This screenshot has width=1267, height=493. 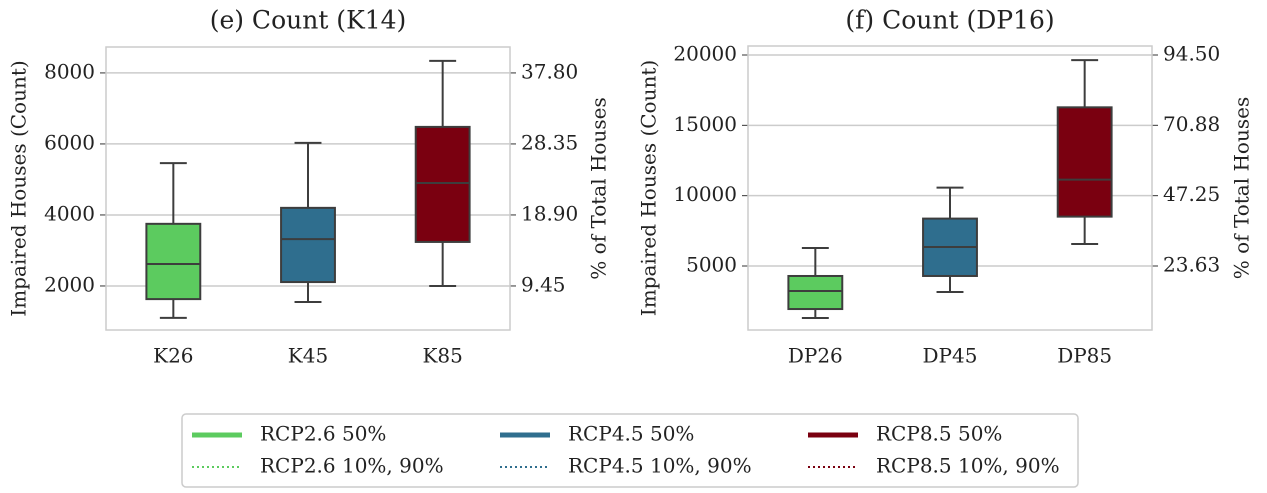 I want to click on y2-tick-label: 28.35, so click(x=549, y=142).